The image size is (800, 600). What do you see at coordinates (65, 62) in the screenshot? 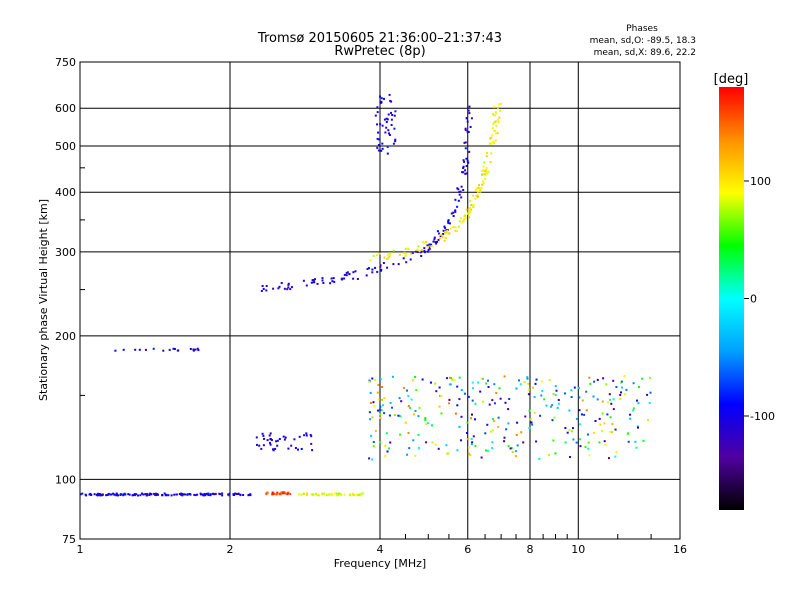
I see `y-tick-label: 750` at bounding box center [65, 62].